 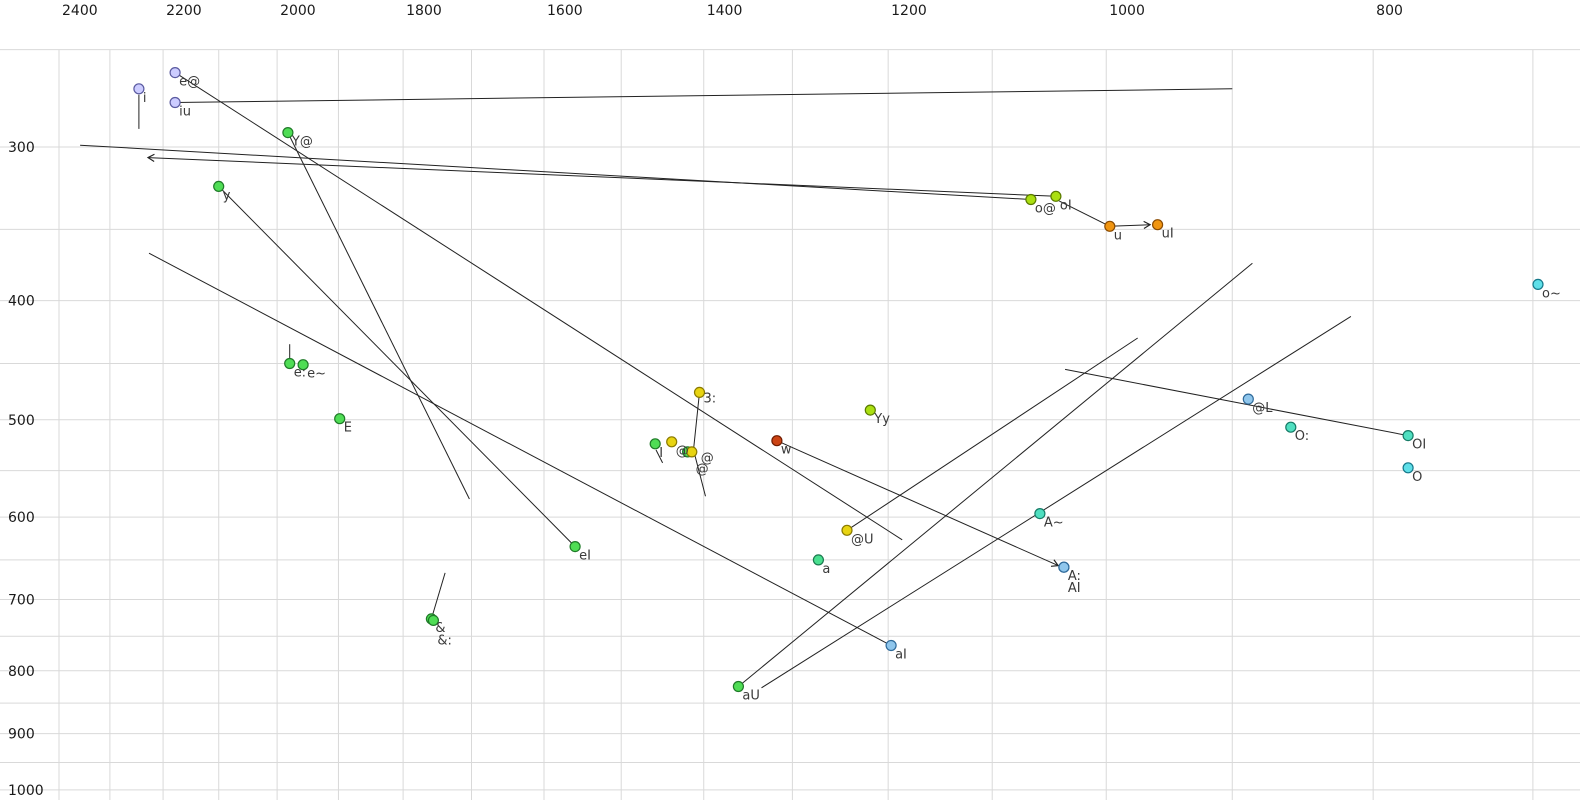 I want to click on y-axis-tick-label: 1000, so click(x=26, y=791).